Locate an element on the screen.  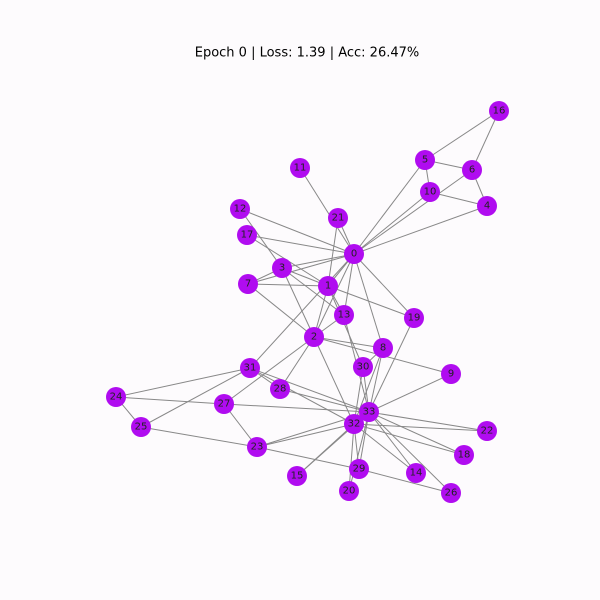
node-label: 11 is located at coordinates (300, 168).